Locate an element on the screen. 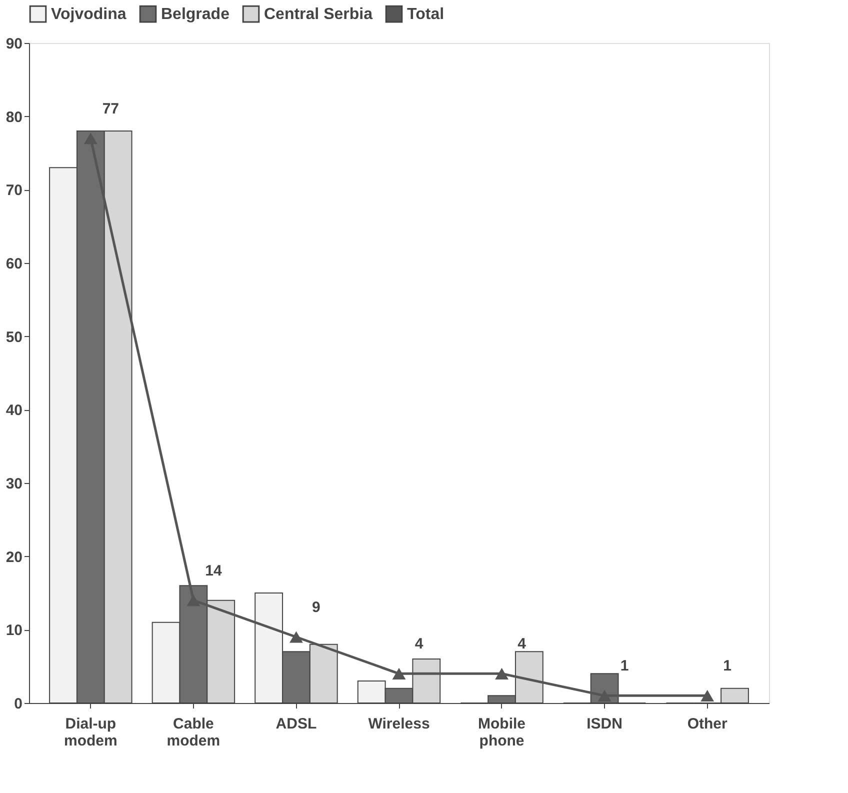  x-tick-label: ADSL is located at coordinates (296, 724).